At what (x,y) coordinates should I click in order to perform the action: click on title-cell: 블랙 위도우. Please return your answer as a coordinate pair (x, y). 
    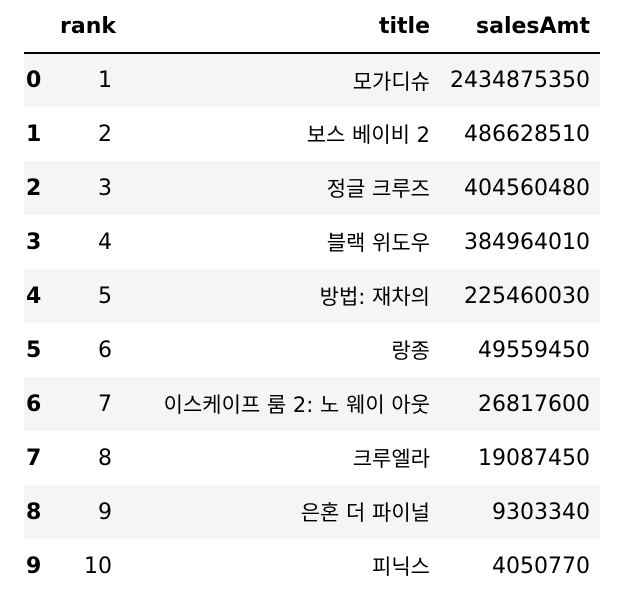
    Looking at the image, I should click on (378, 243).